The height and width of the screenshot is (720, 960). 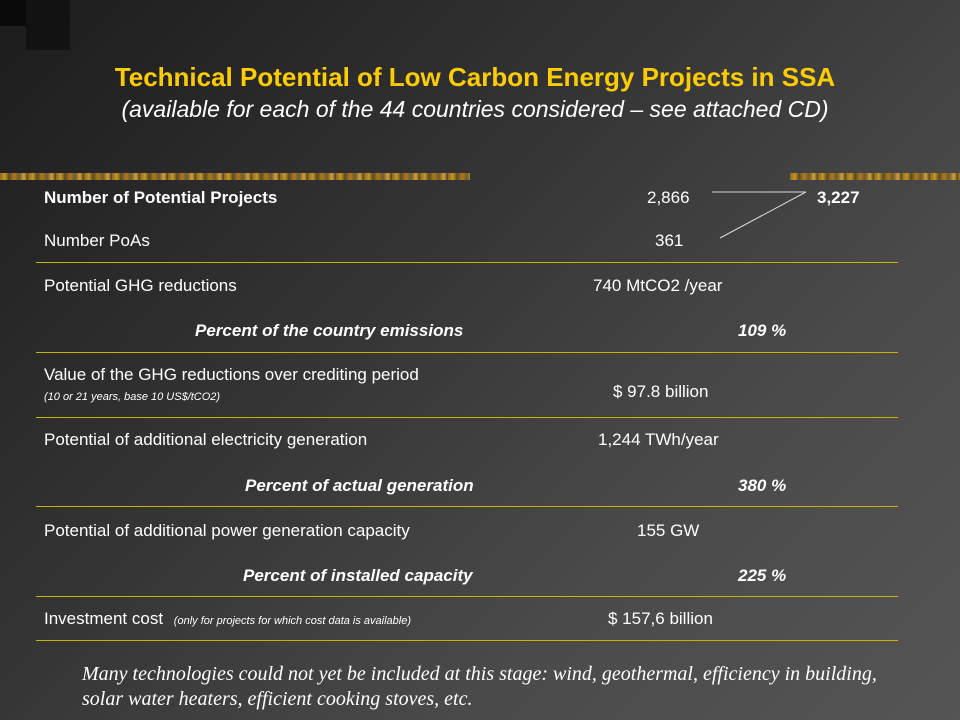 What do you see at coordinates (235, 176) in the screenshot?
I see `decorative-band-left` at bounding box center [235, 176].